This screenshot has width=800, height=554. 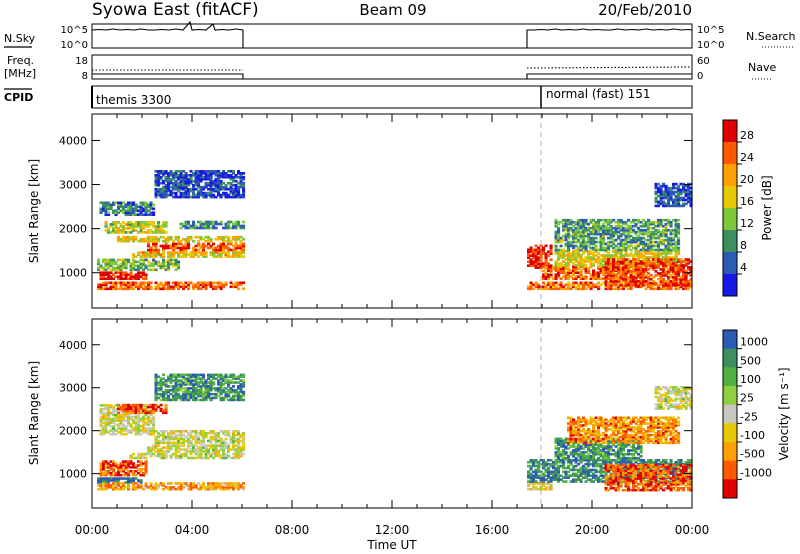 I want to click on colorbar-tick-label: 20, so click(x=747, y=179).